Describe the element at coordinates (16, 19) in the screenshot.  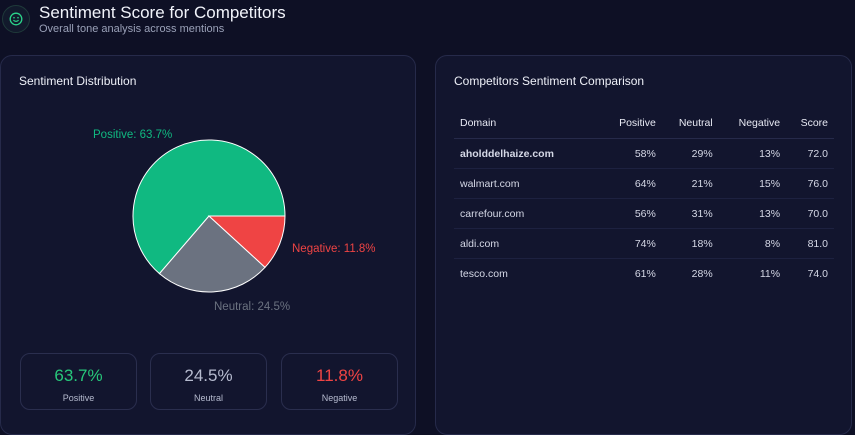
I see `smiley-icon` at that location.